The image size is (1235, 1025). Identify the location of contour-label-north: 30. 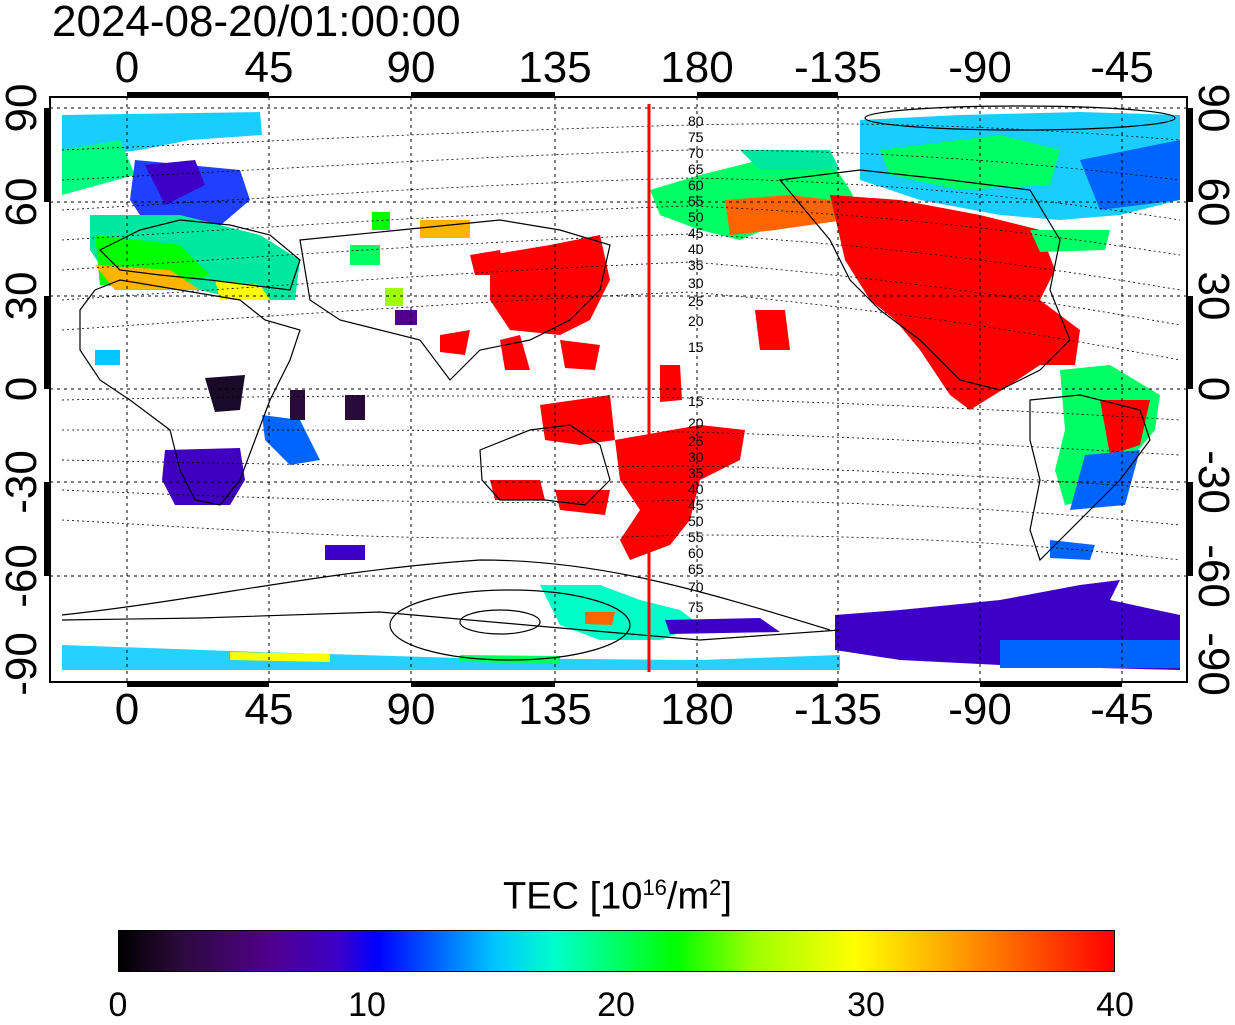
(696, 283).